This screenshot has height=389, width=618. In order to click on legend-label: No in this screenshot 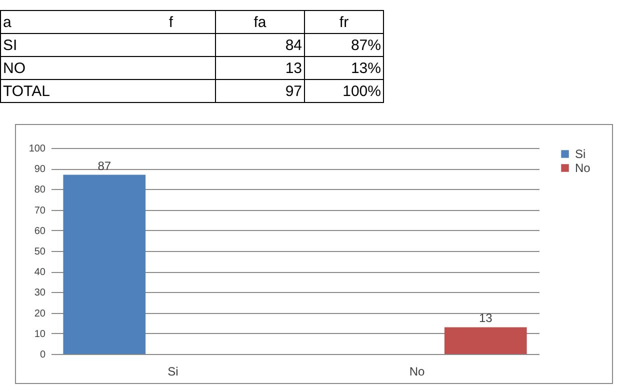, I will do `click(583, 168)`.